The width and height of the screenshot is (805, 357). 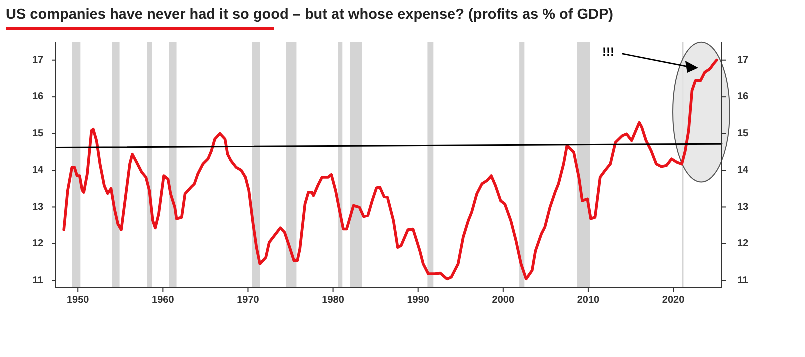 I want to click on y-tick-label: 14, so click(x=38, y=170).